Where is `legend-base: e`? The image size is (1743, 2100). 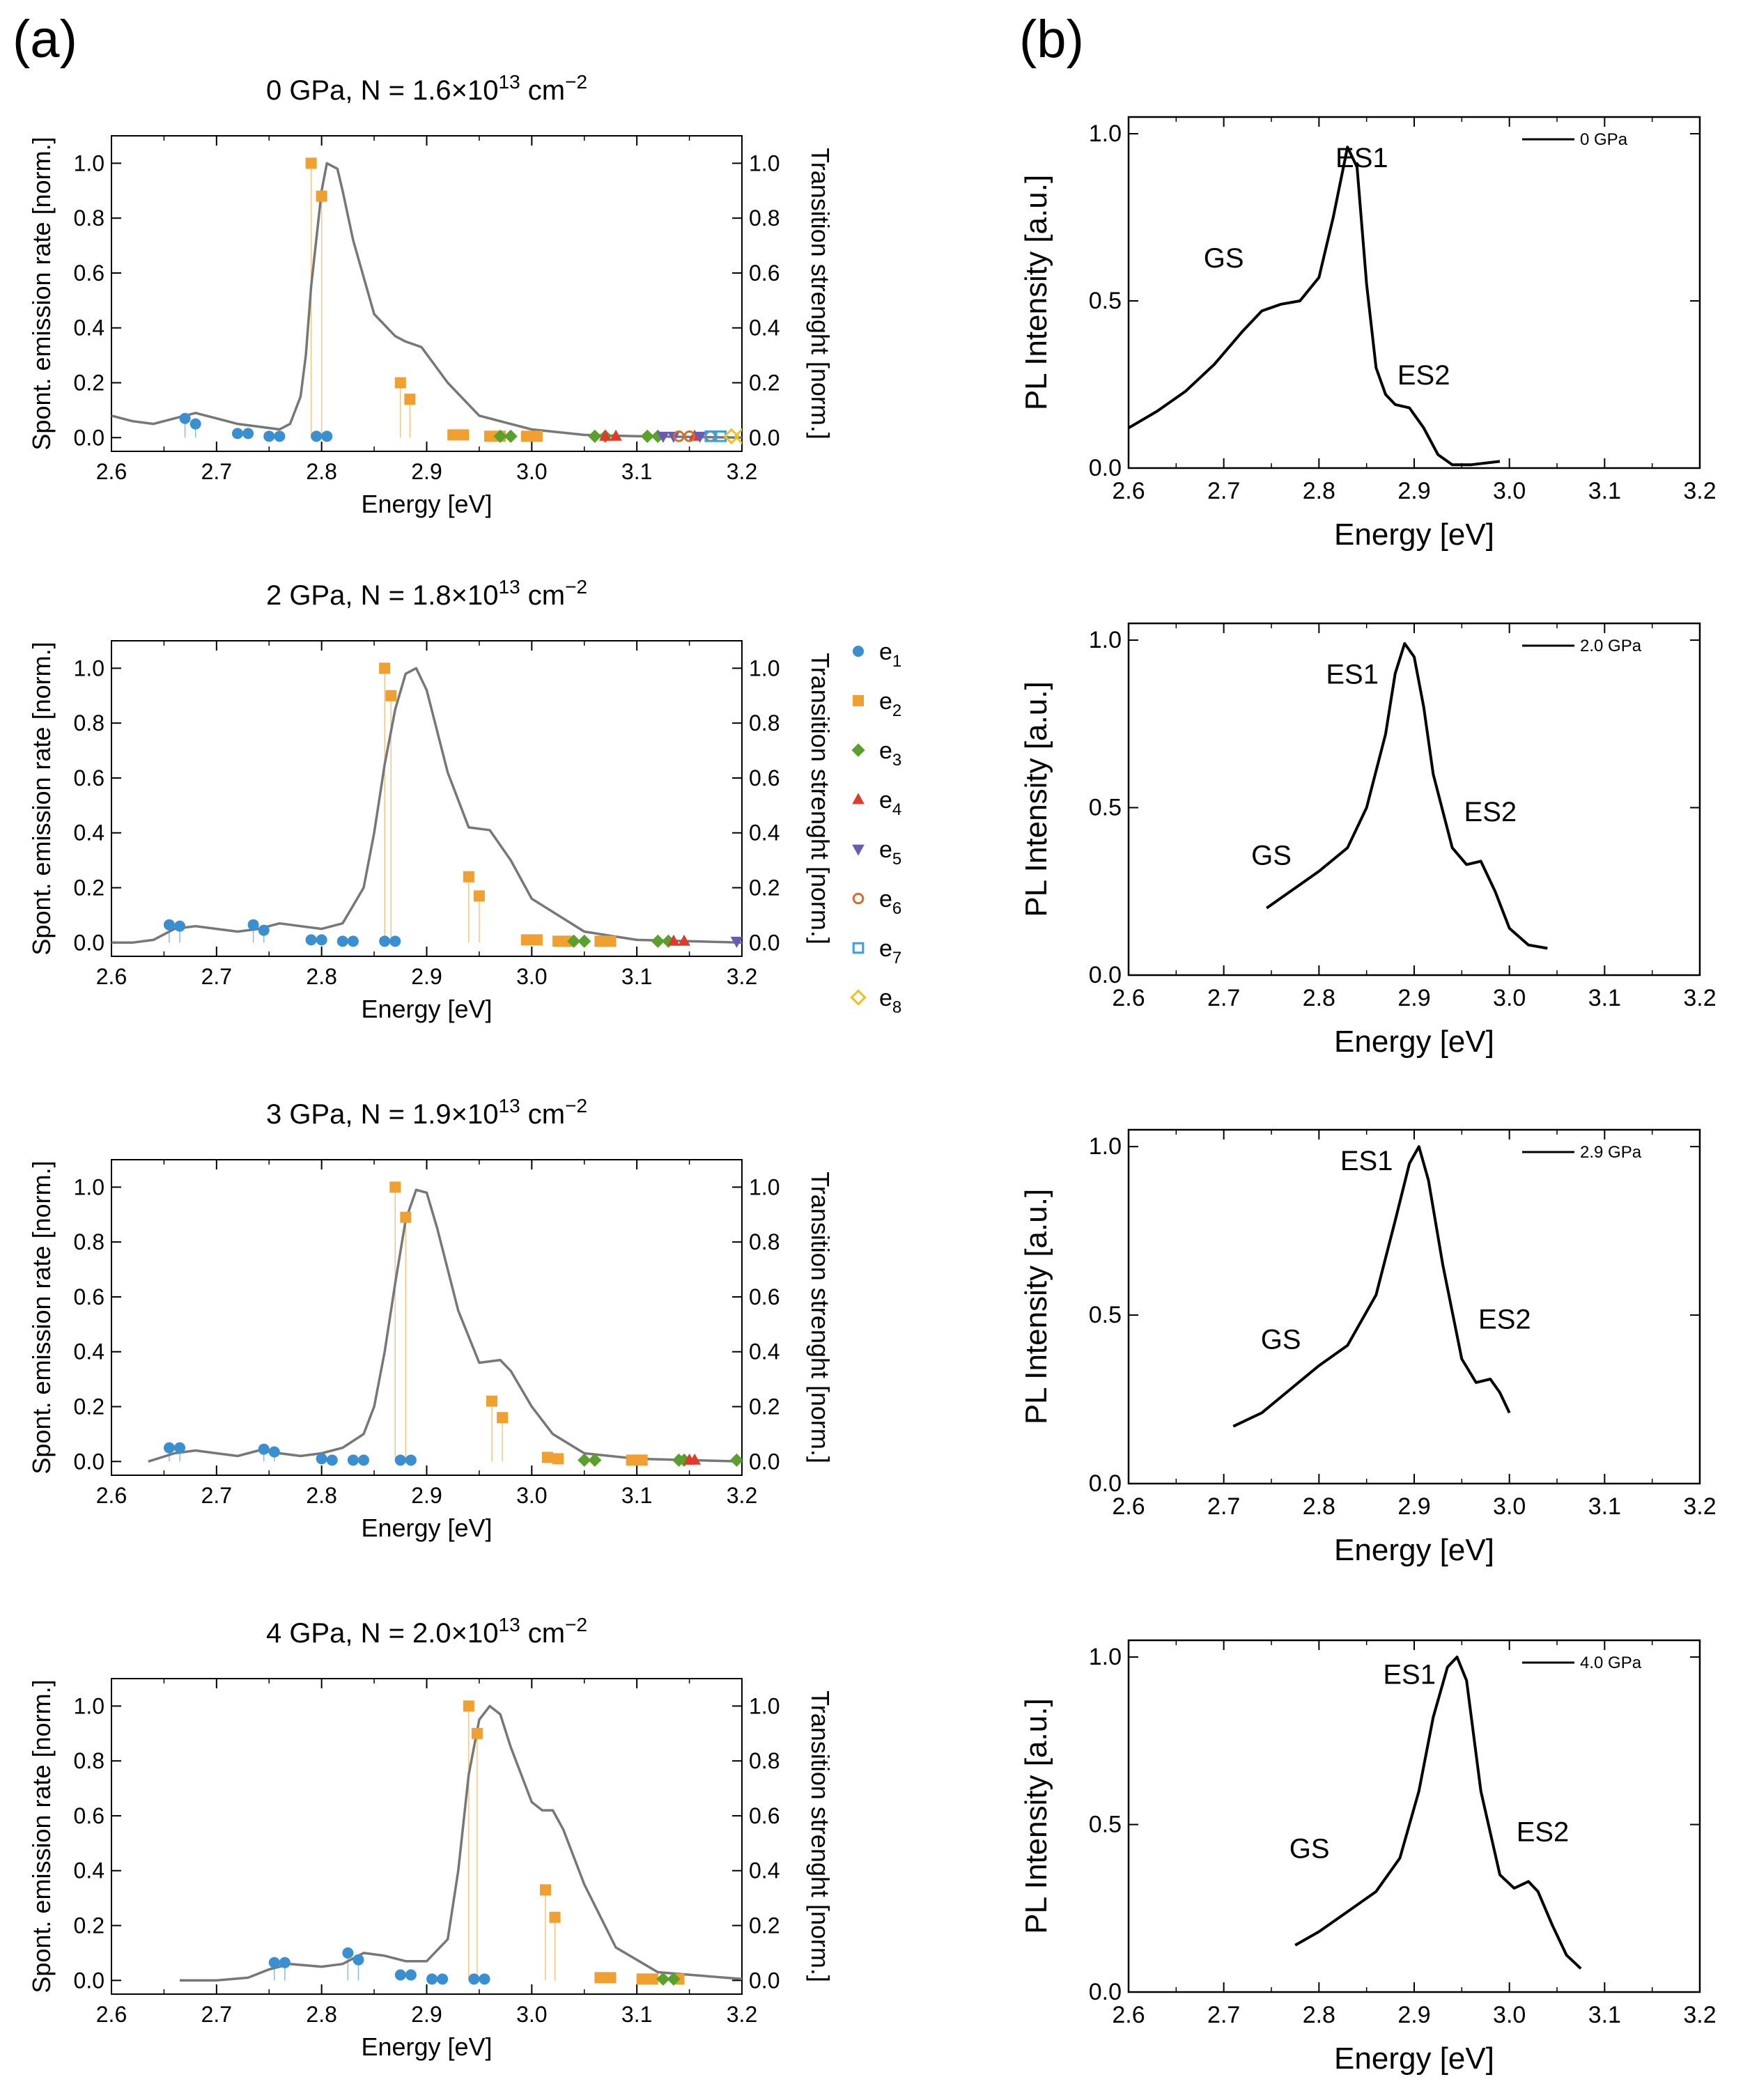
legend-base: e is located at coordinates (885, 801).